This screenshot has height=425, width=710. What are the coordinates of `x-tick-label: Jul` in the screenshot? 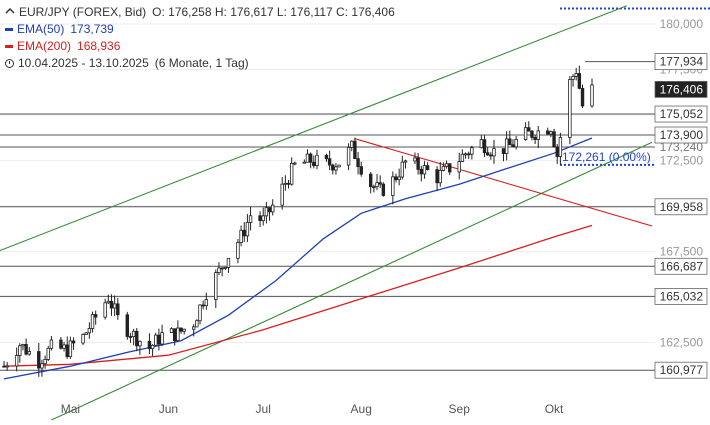 It's located at (263, 409).